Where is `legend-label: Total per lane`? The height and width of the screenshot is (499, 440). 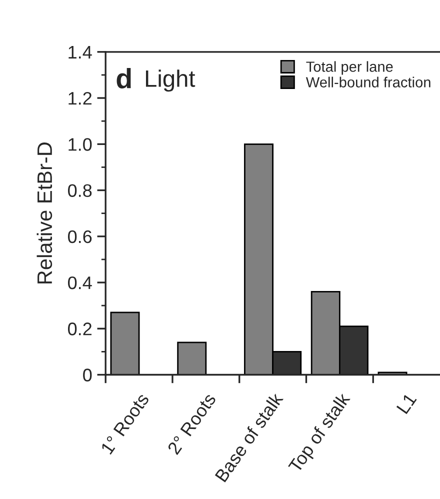
legend-label: Total per lane is located at coordinates (349, 68).